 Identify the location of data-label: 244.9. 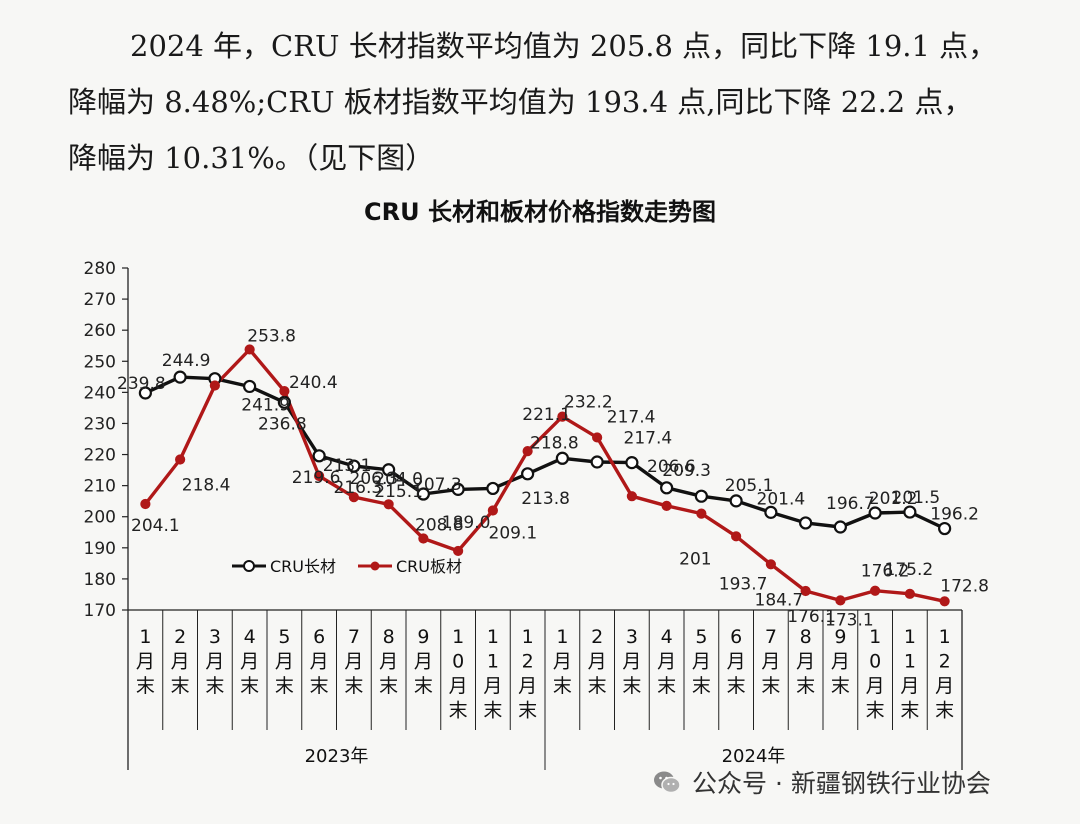
(186, 361).